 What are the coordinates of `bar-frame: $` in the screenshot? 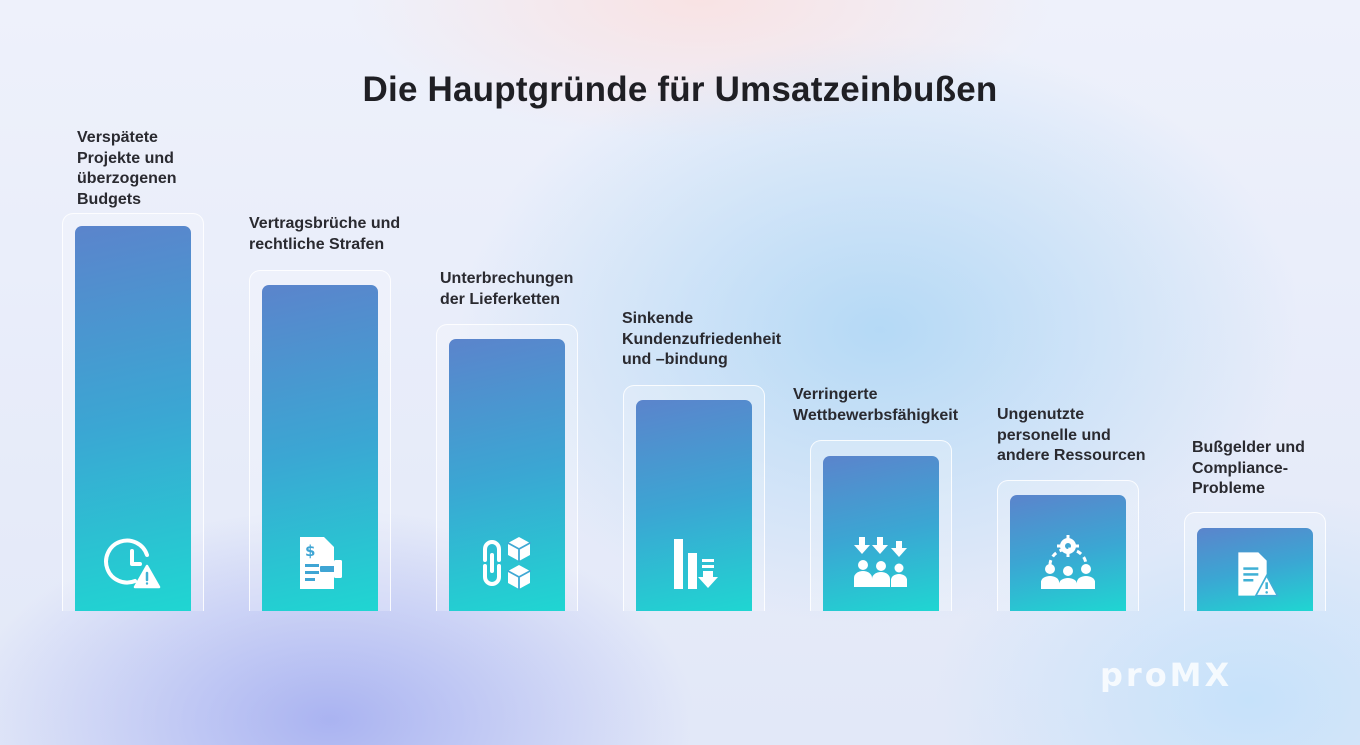 It's located at (320, 440).